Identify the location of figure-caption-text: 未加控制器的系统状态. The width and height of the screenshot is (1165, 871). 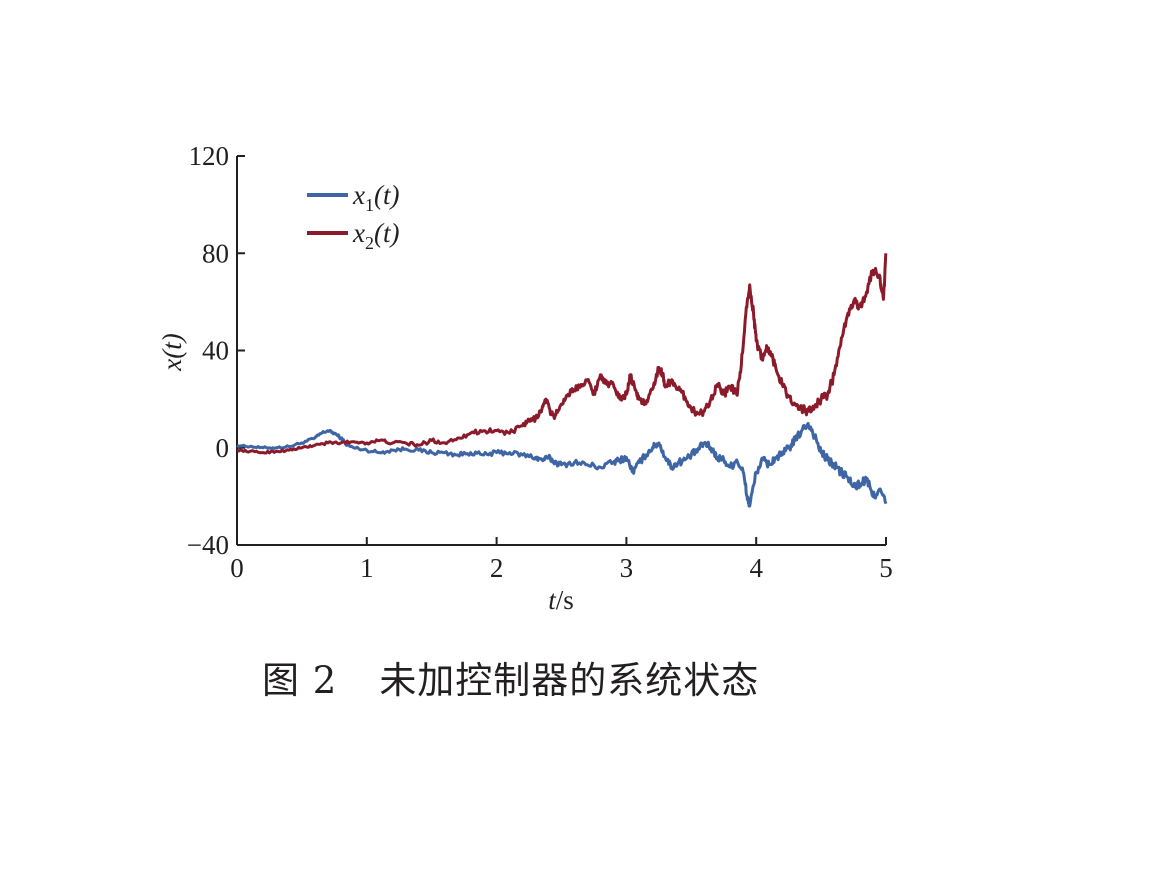
(569, 680).